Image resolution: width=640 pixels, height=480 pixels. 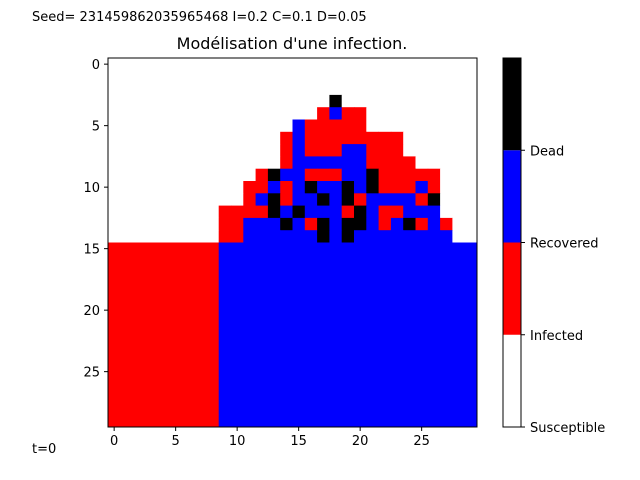 What do you see at coordinates (91, 373) in the screenshot?
I see `y-tick-label: 25` at bounding box center [91, 373].